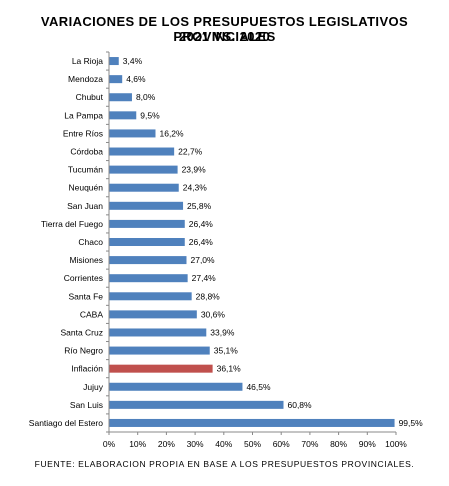 The height and width of the screenshot is (486, 449). Describe the element at coordinates (222, 332) in the screenshot. I see `data-label: 33,9%` at that location.